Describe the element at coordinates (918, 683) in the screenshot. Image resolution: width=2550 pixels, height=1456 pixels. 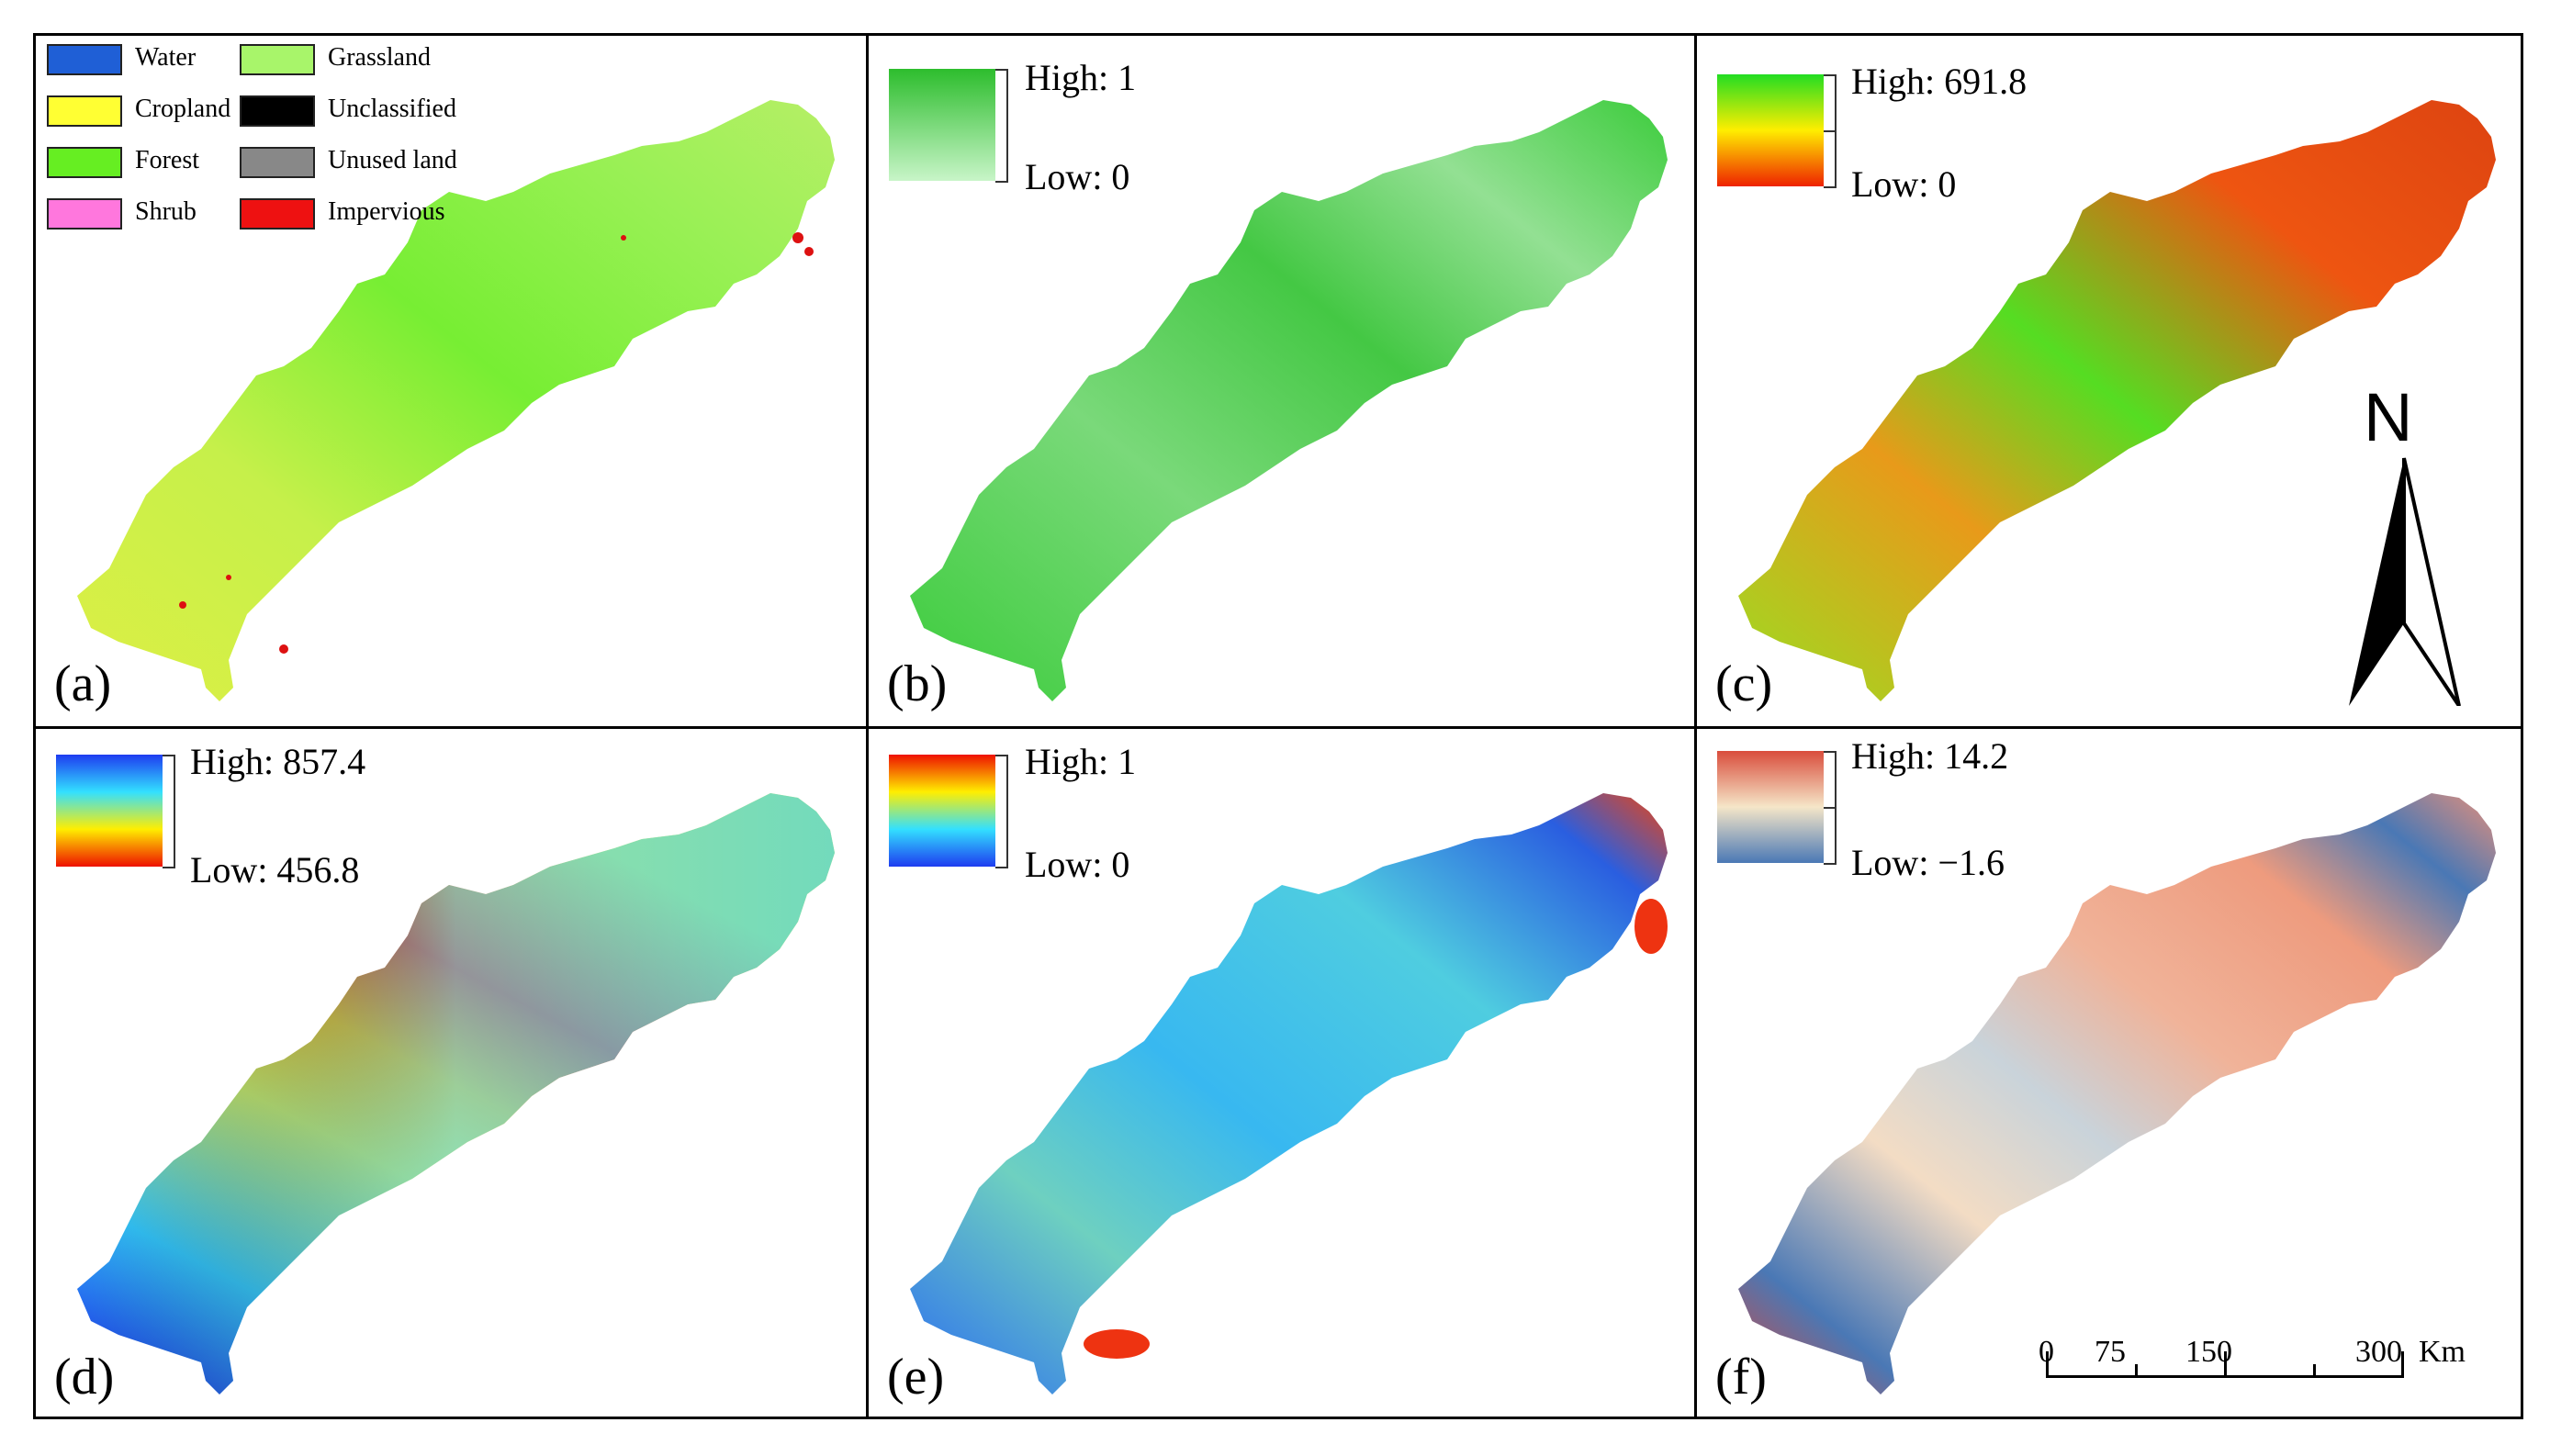
I see `panel-label: (b)` at that location.